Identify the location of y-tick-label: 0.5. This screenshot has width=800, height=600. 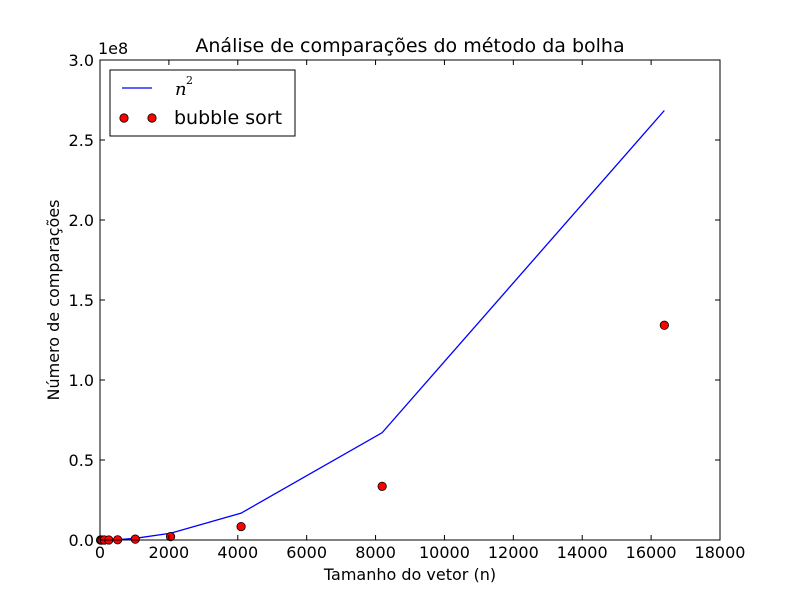
(81, 460).